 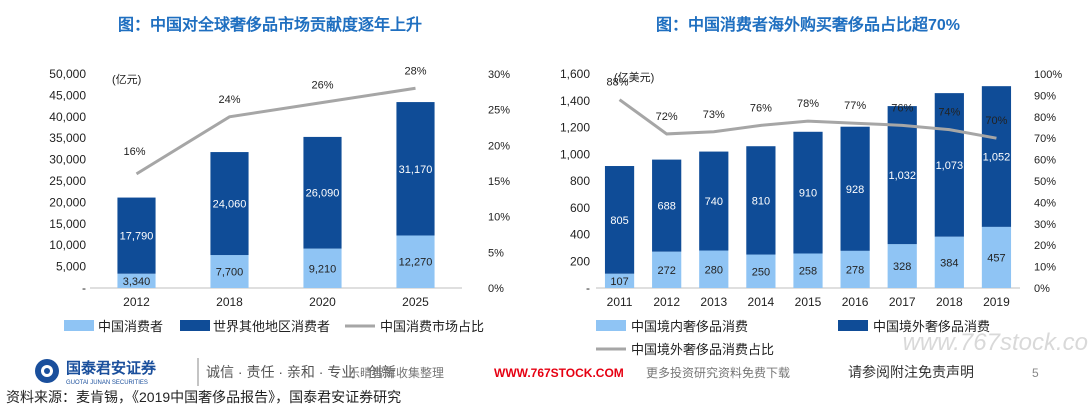 I want to click on left-y2-tick-label: 15%, so click(x=499, y=182).